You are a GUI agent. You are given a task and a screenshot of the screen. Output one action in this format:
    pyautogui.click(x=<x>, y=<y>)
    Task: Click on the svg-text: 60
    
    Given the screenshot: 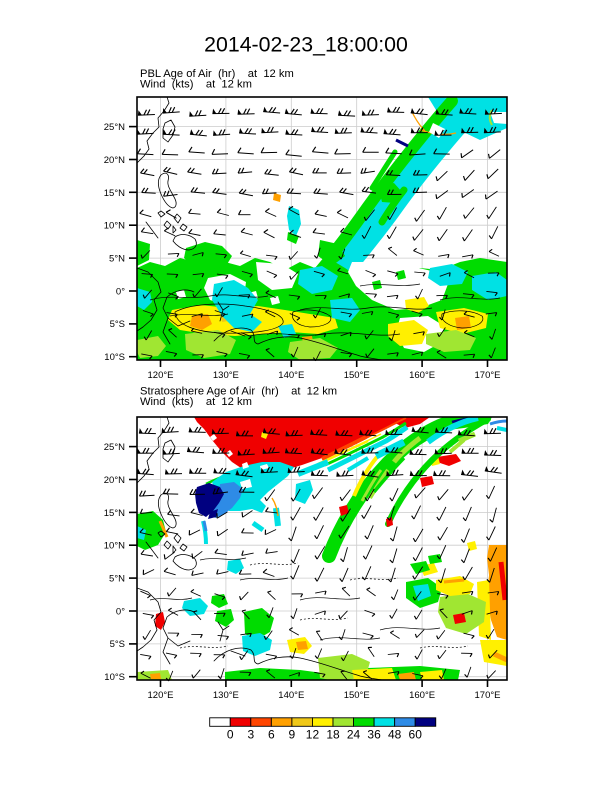 What is the action you would take?
    pyautogui.click(x=416, y=735)
    